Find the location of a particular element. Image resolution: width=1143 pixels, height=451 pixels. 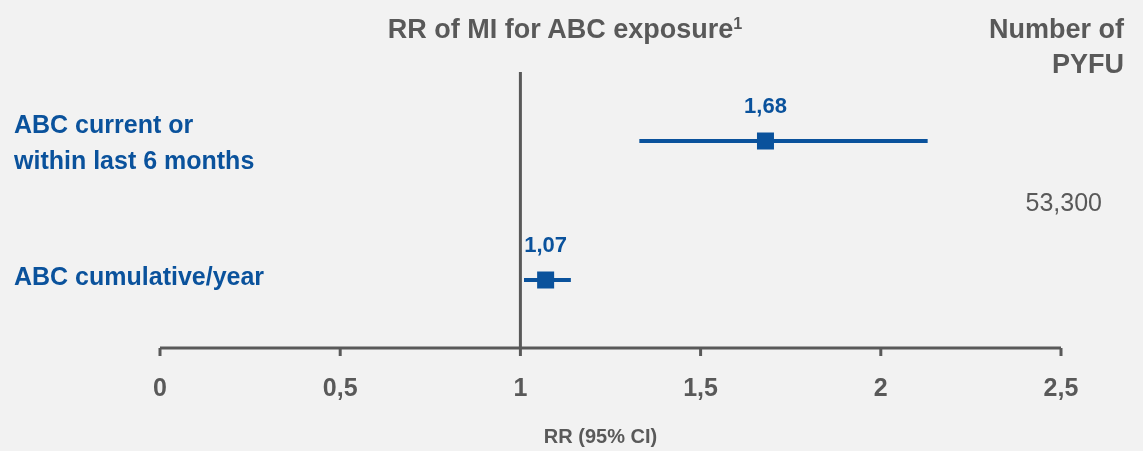

x-tick-label: 2 is located at coordinates (880, 387).